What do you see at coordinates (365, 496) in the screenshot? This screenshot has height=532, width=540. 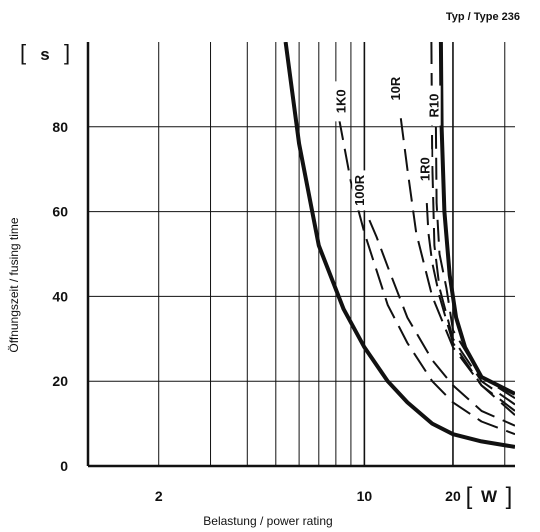 I see `x-tick-label: 10` at bounding box center [365, 496].